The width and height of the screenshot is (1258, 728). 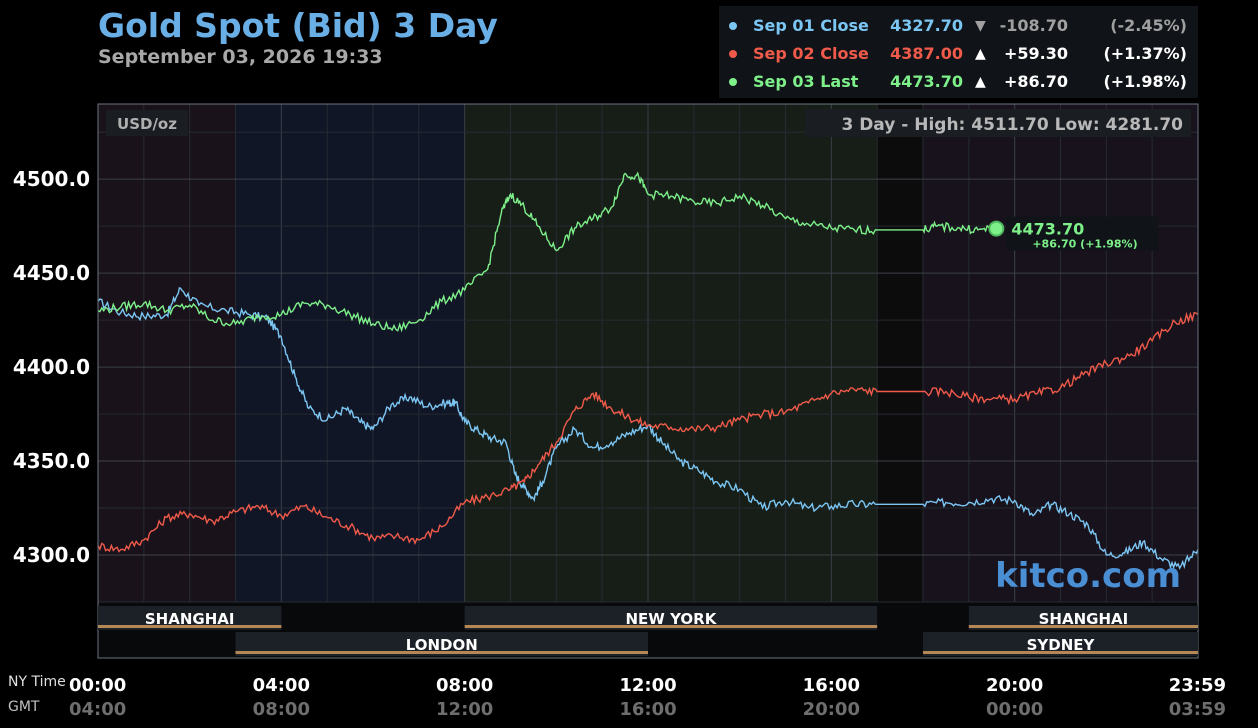 I want to click on y-tick-label: 4300.0, so click(x=51, y=555).